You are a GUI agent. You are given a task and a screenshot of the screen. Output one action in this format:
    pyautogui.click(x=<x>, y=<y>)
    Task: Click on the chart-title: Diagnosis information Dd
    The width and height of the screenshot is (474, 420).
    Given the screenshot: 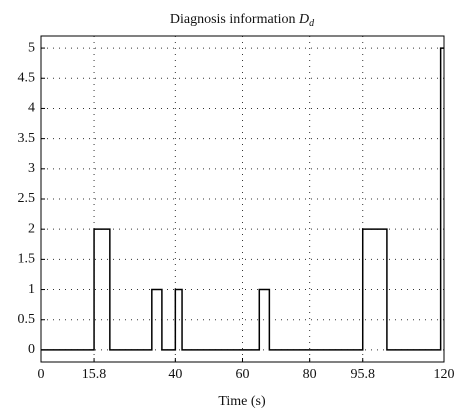 What is the action you would take?
    pyautogui.click(x=242, y=20)
    